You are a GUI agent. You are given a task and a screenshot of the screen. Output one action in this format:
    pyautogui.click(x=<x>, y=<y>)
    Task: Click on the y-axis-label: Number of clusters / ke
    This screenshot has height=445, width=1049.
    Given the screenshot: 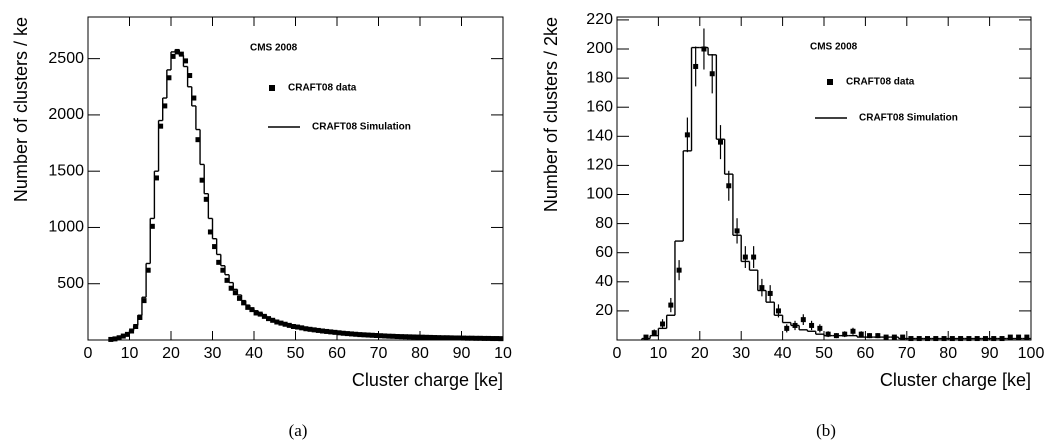 What is the action you would take?
    pyautogui.click(x=21, y=109)
    